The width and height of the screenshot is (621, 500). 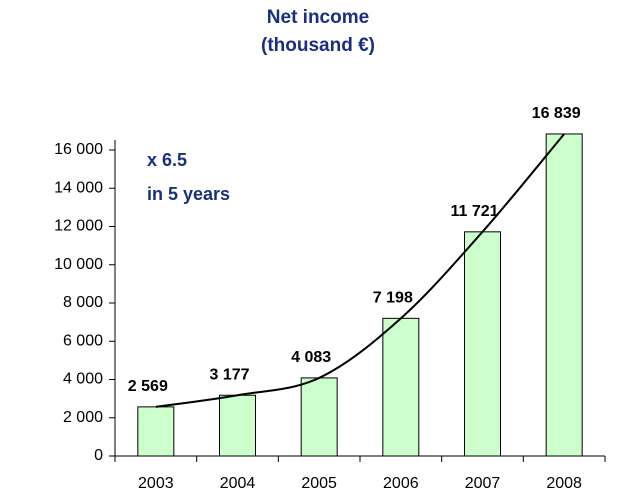 What do you see at coordinates (167, 160) in the screenshot?
I see `annotation: x 6.5` at bounding box center [167, 160].